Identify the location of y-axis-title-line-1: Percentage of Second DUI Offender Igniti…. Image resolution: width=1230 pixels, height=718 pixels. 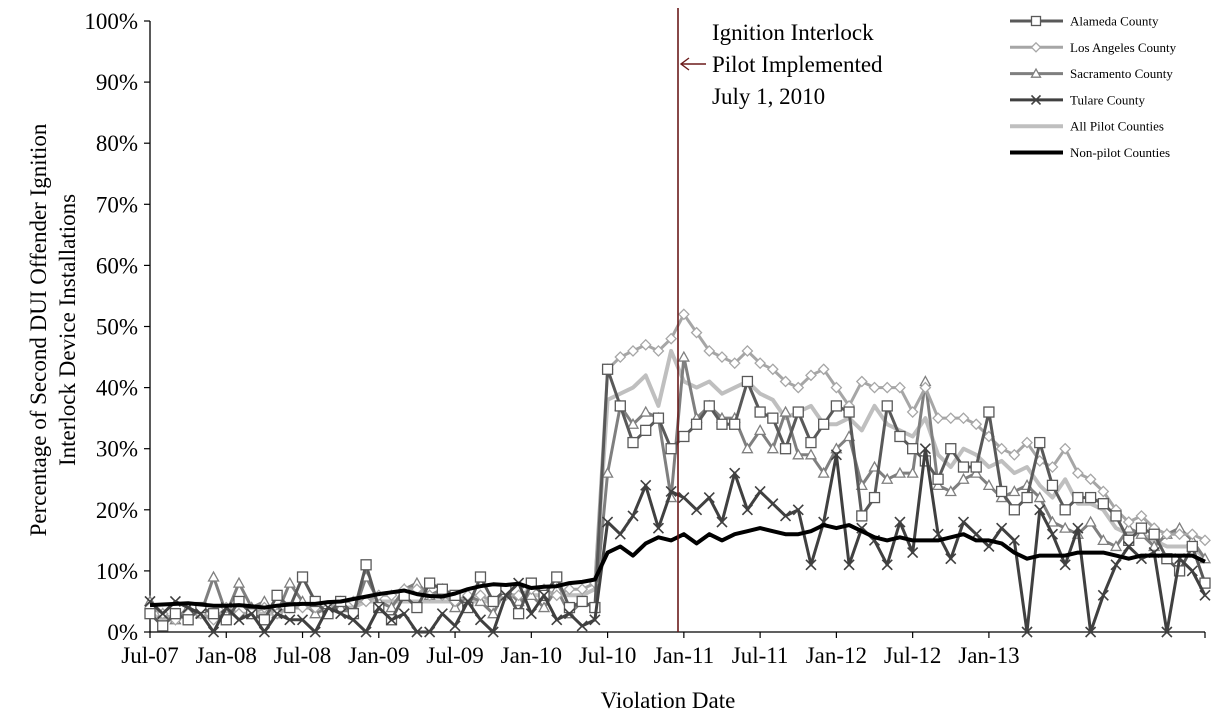
(38, 329).